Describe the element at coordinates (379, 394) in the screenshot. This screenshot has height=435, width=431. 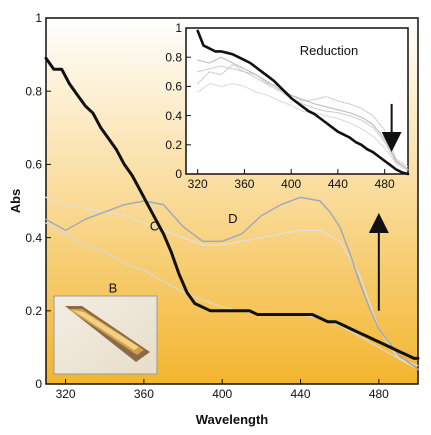
I see `main-x-tick-label: 480` at that location.